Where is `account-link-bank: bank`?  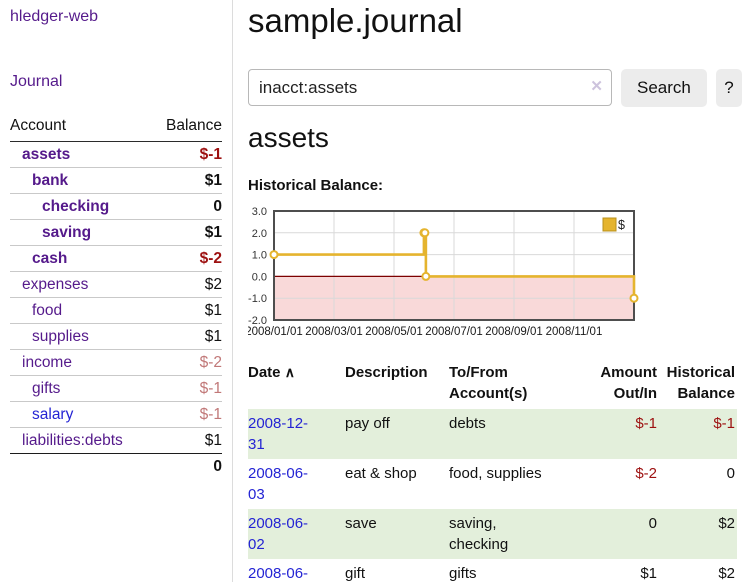
account-link-bank: bank is located at coordinates (50, 180).